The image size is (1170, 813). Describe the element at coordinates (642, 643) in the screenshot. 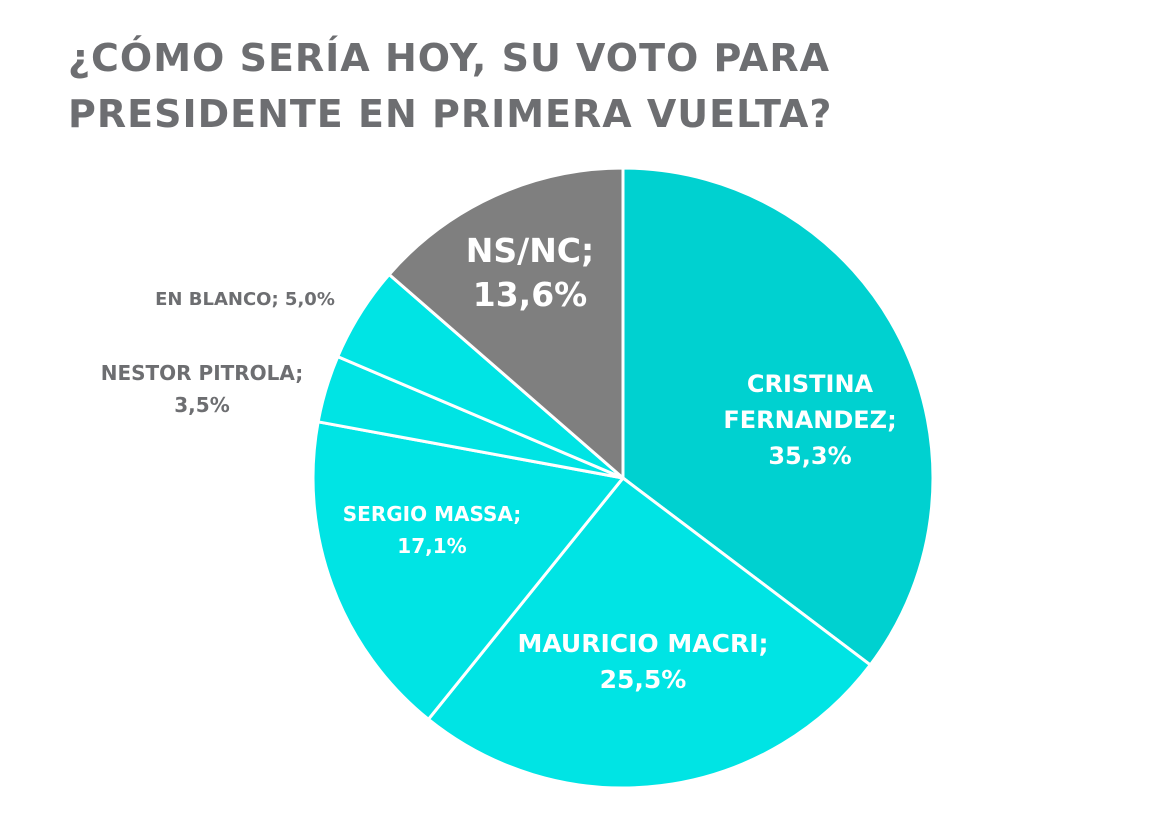

I see `slice-label-line: MAURICIO MACRI;` at that location.